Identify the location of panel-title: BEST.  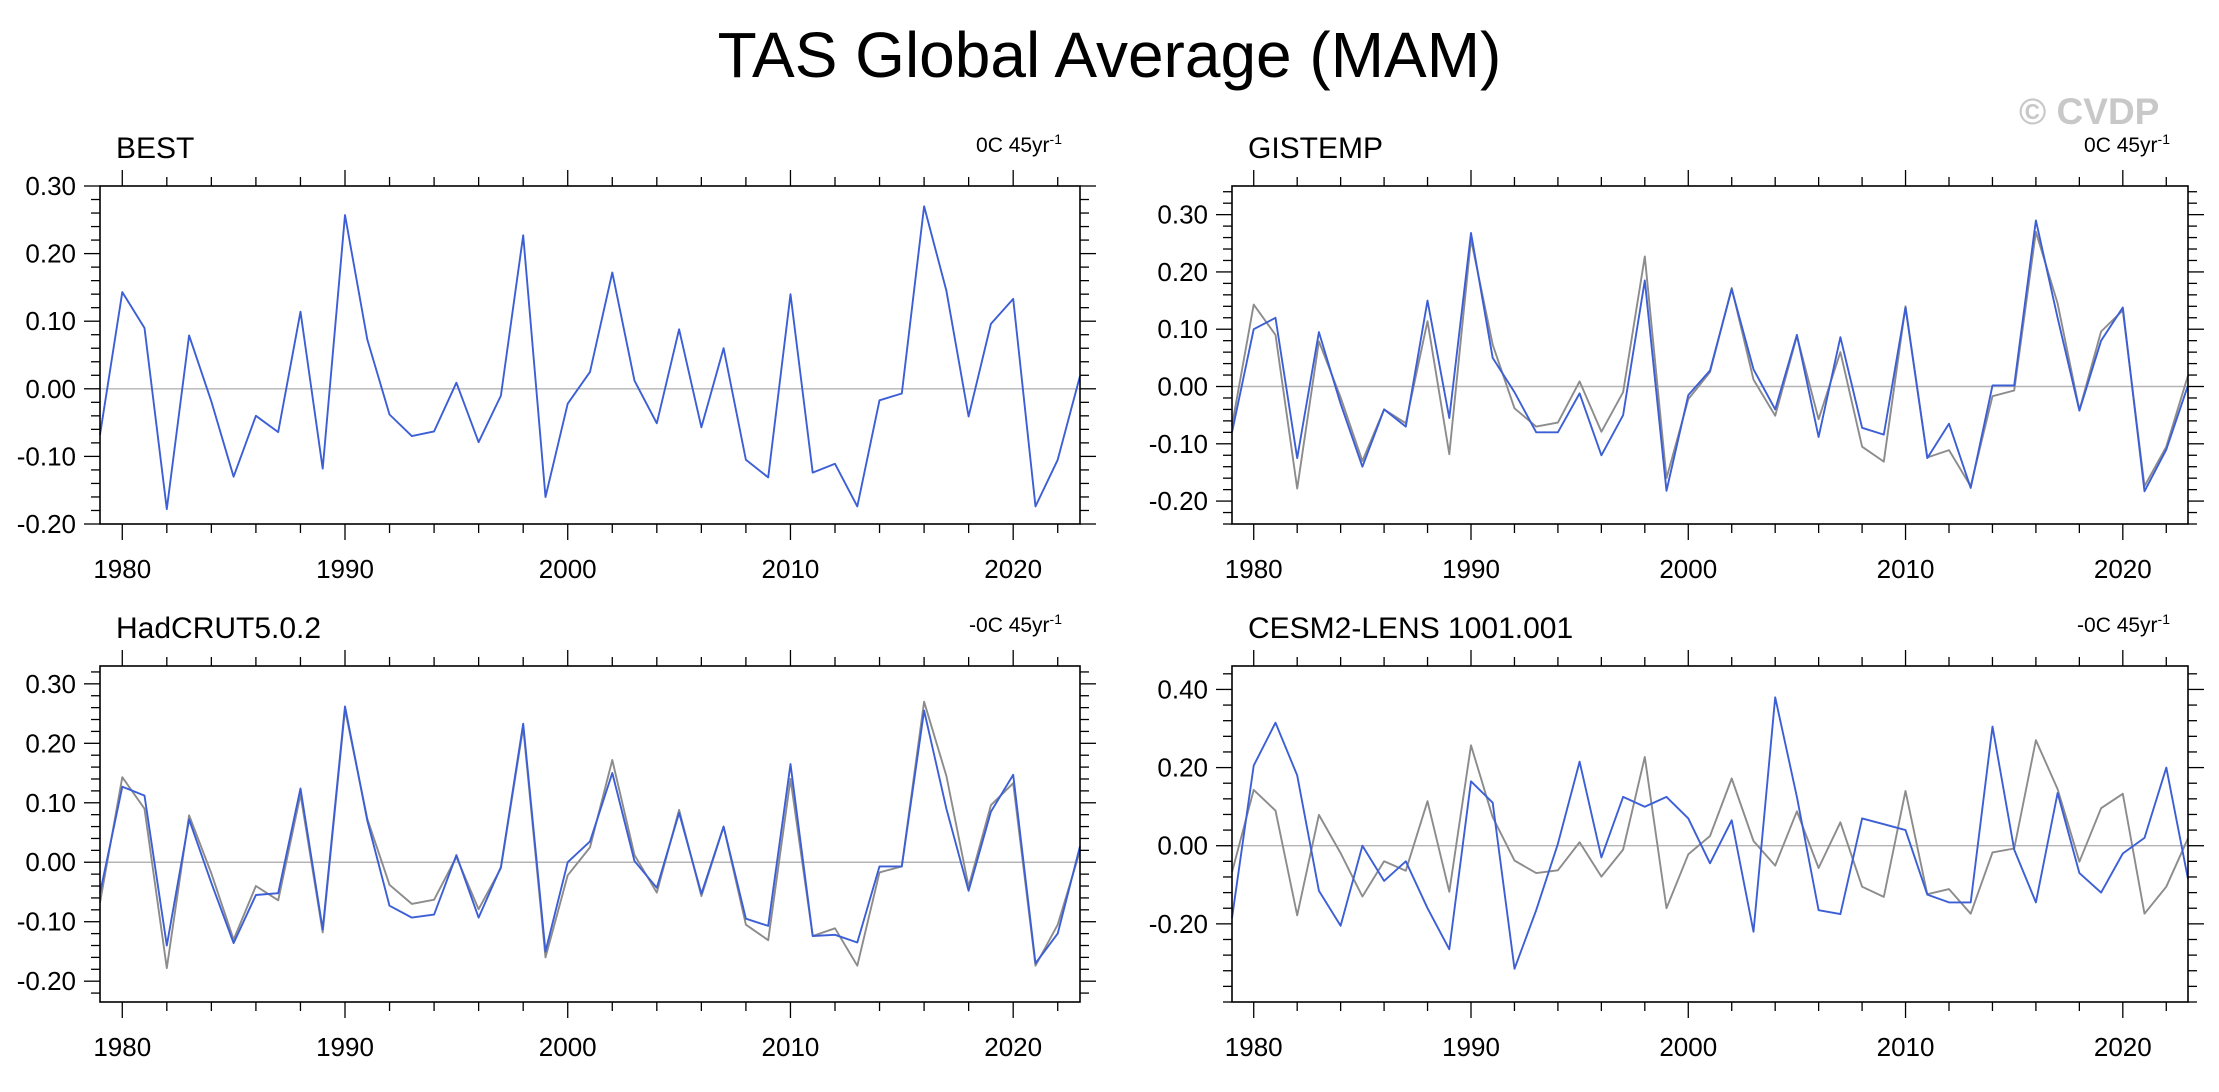
(155, 148).